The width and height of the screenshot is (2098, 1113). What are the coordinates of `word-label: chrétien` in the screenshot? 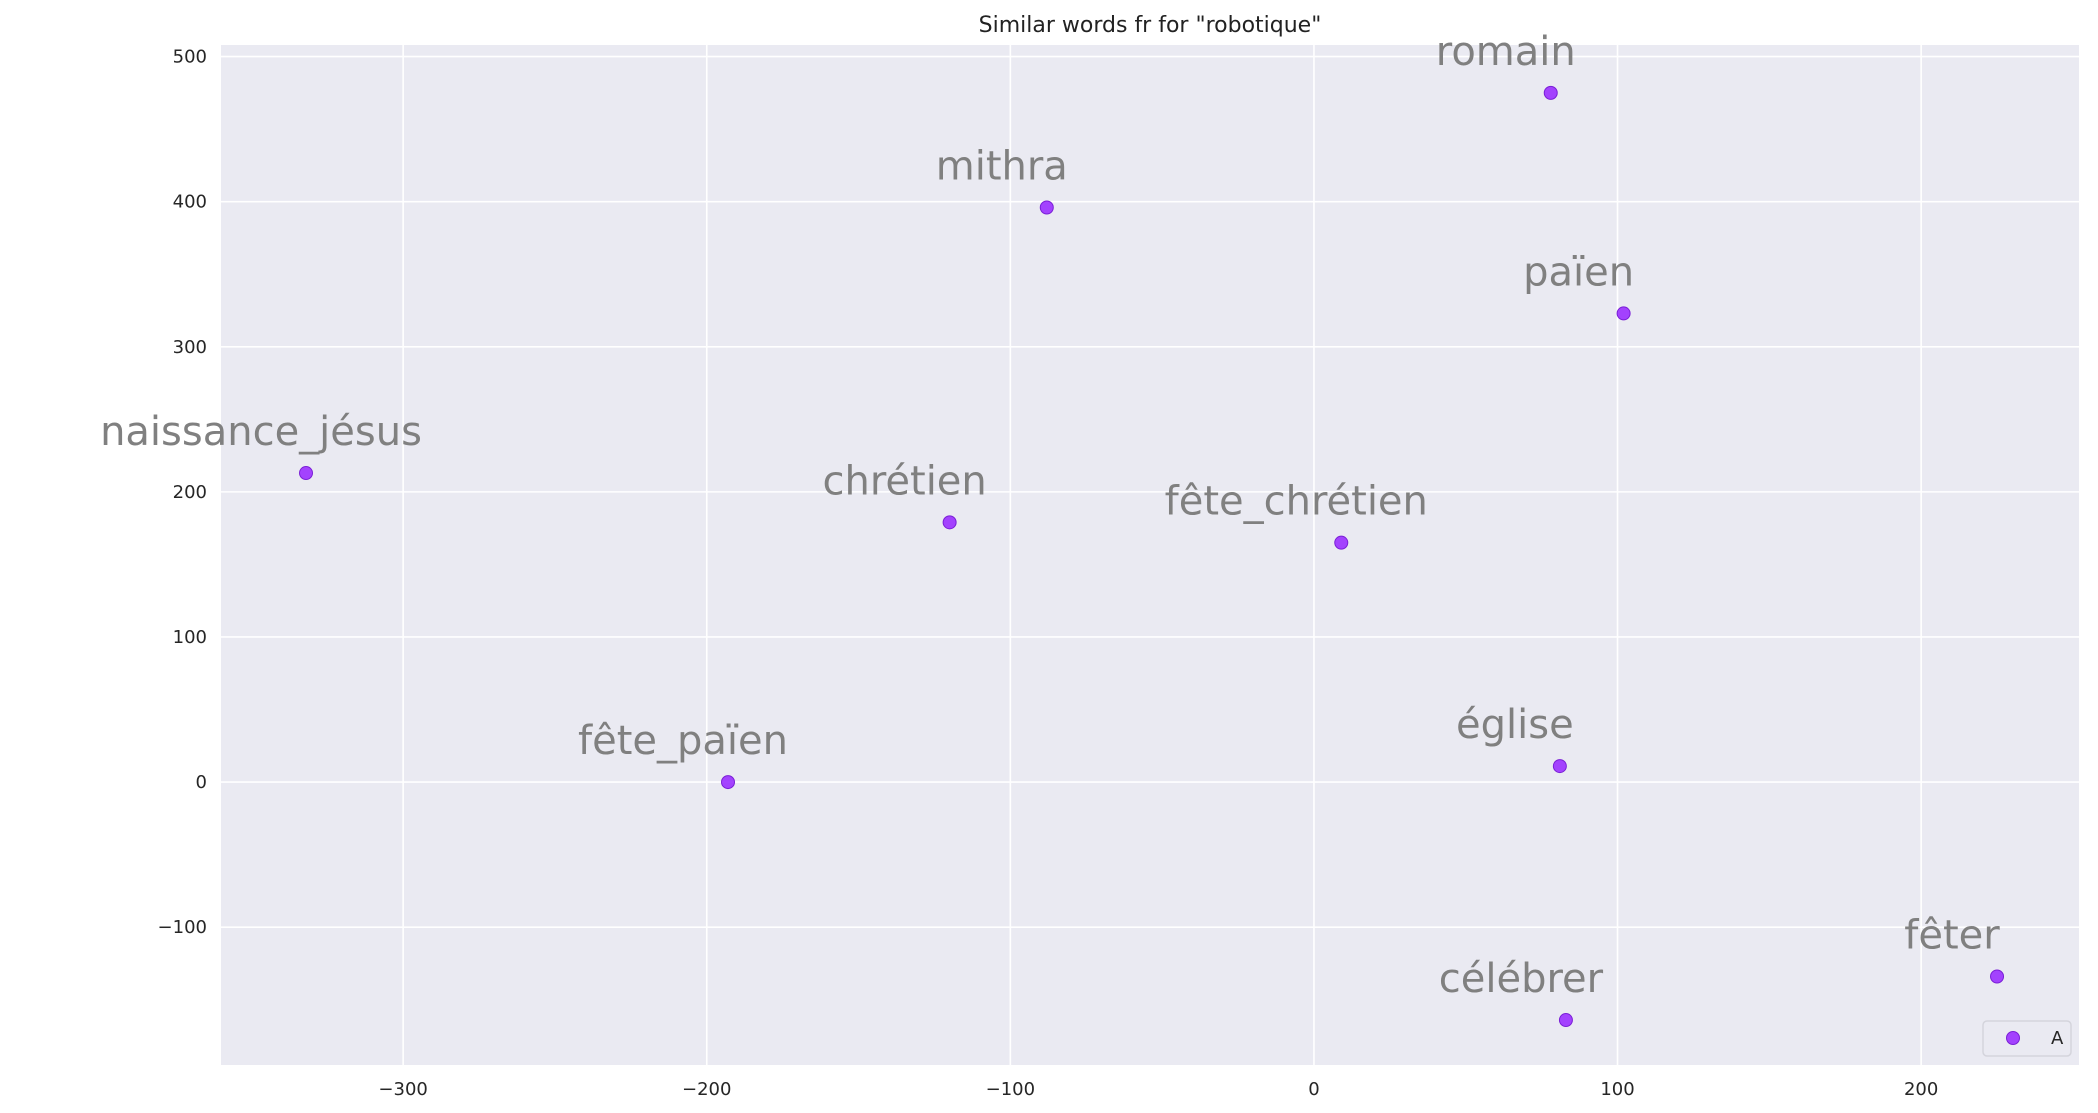 It's located at (904, 481).